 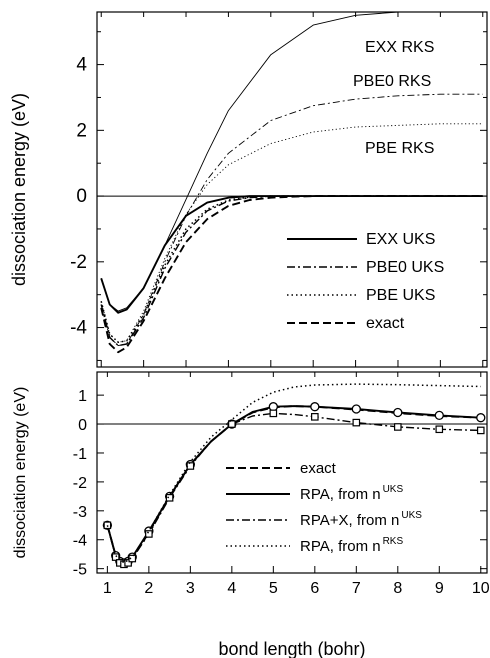 What do you see at coordinates (314, 588) in the screenshot?
I see `x-tick-label: 6` at bounding box center [314, 588].